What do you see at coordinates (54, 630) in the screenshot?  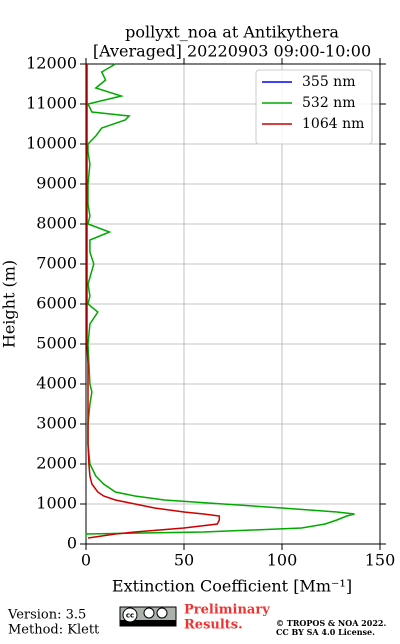 I see `method: Method: Klett` at bounding box center [54, 630].